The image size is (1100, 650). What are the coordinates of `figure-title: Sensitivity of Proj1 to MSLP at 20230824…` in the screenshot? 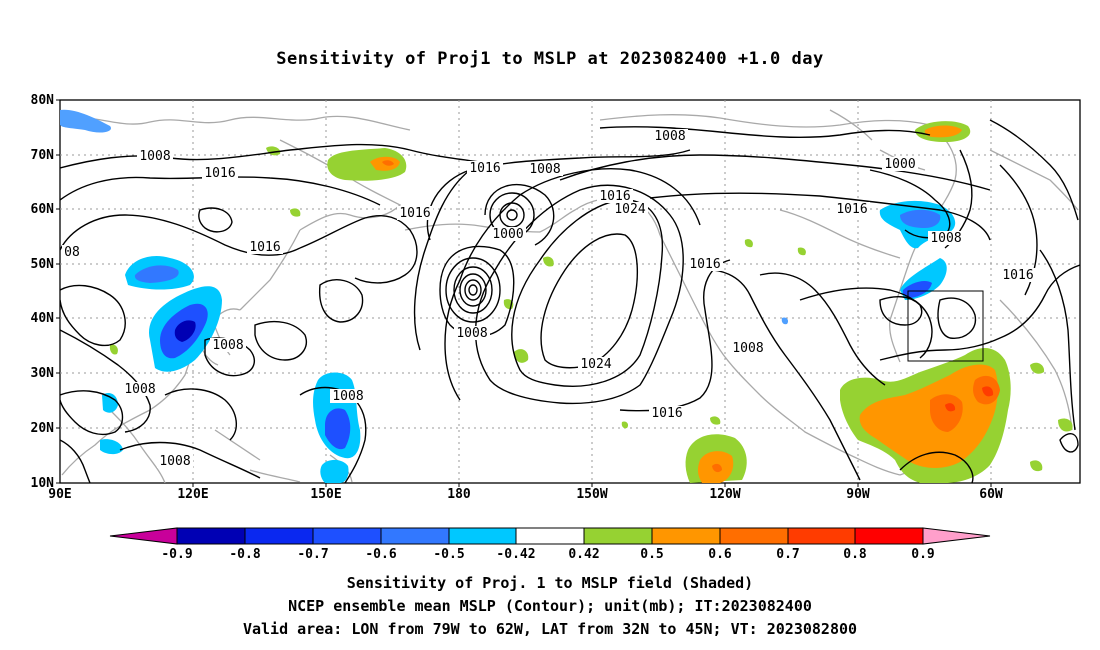 It's located at (550, 59).